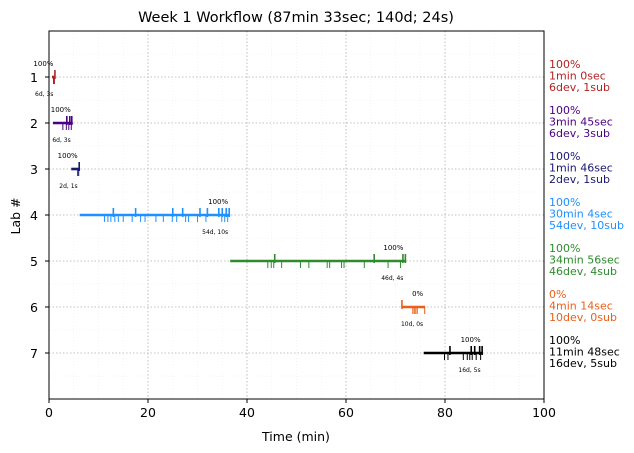  Describe the element at coordinates (469, 370) in the screenshot. I see `counts-label: 16d, 5s` at that location.